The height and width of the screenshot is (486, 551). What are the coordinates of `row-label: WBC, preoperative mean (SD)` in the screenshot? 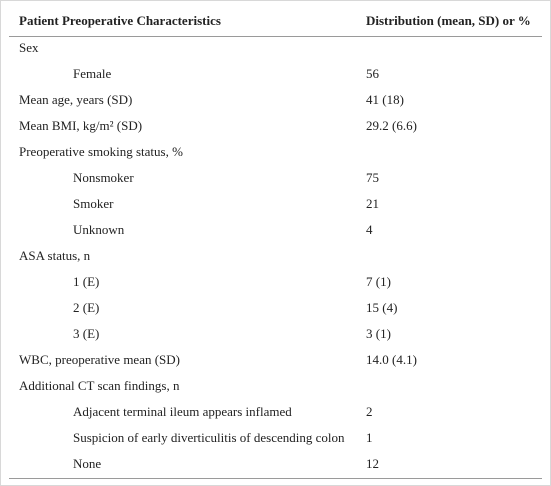 It's located at (100, 359).